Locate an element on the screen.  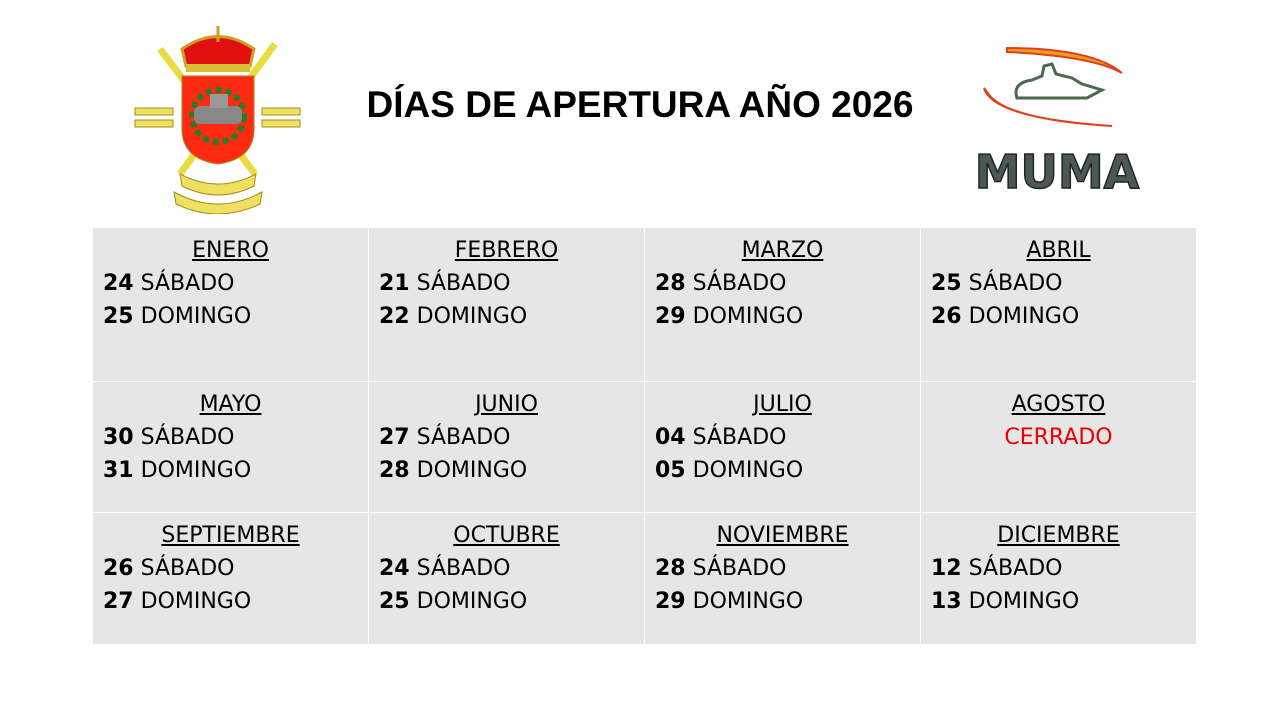
month-cell-septiembre: SEPTIEMBRE 26 SÁBADO 27 DOMINGO is located at coordinates (230, 578).